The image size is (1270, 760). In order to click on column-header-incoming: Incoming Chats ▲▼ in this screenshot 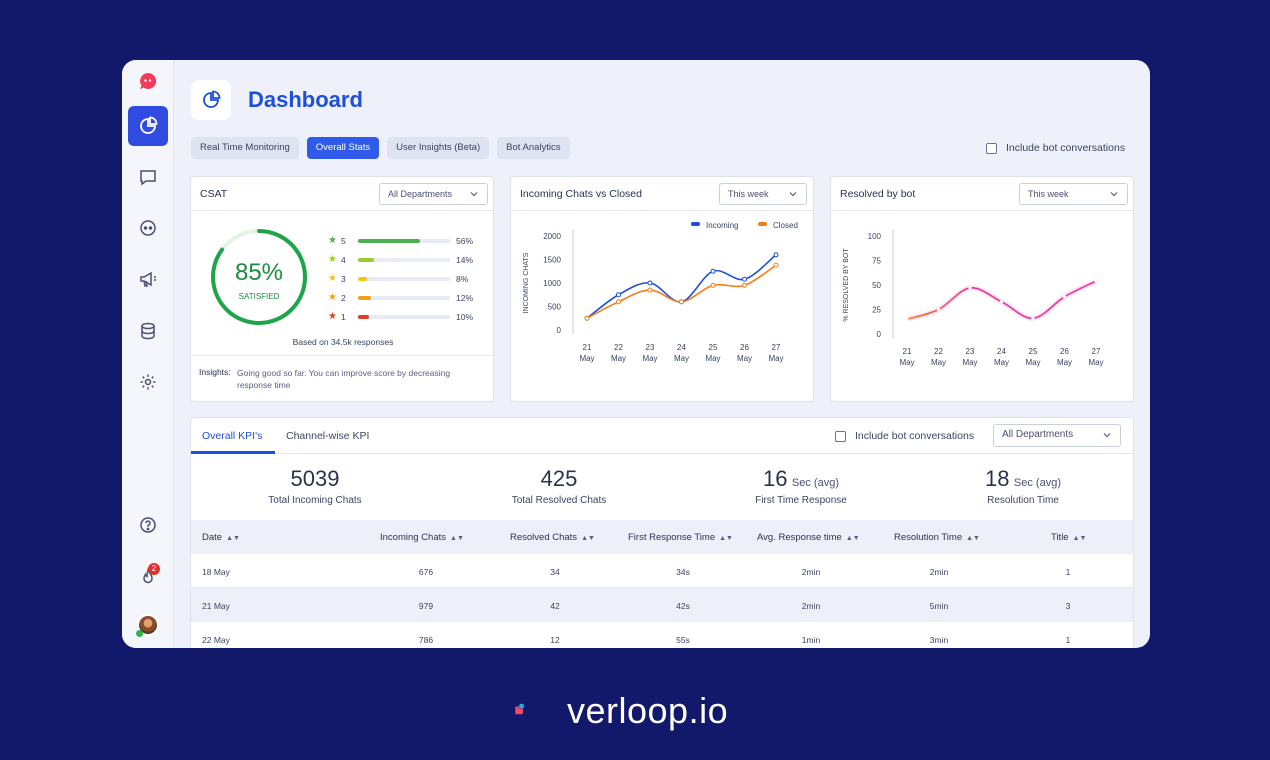, I will do `click(422, 537)`.